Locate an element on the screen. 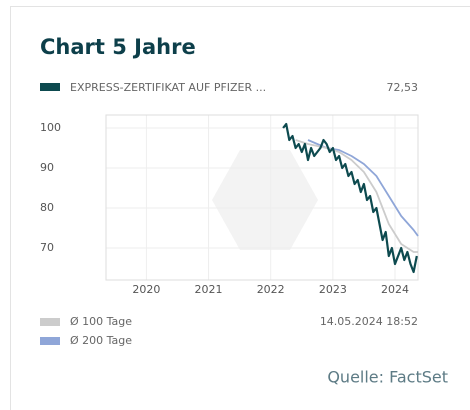  x-tick-label: 2020 is located at coordinates (146, 289).